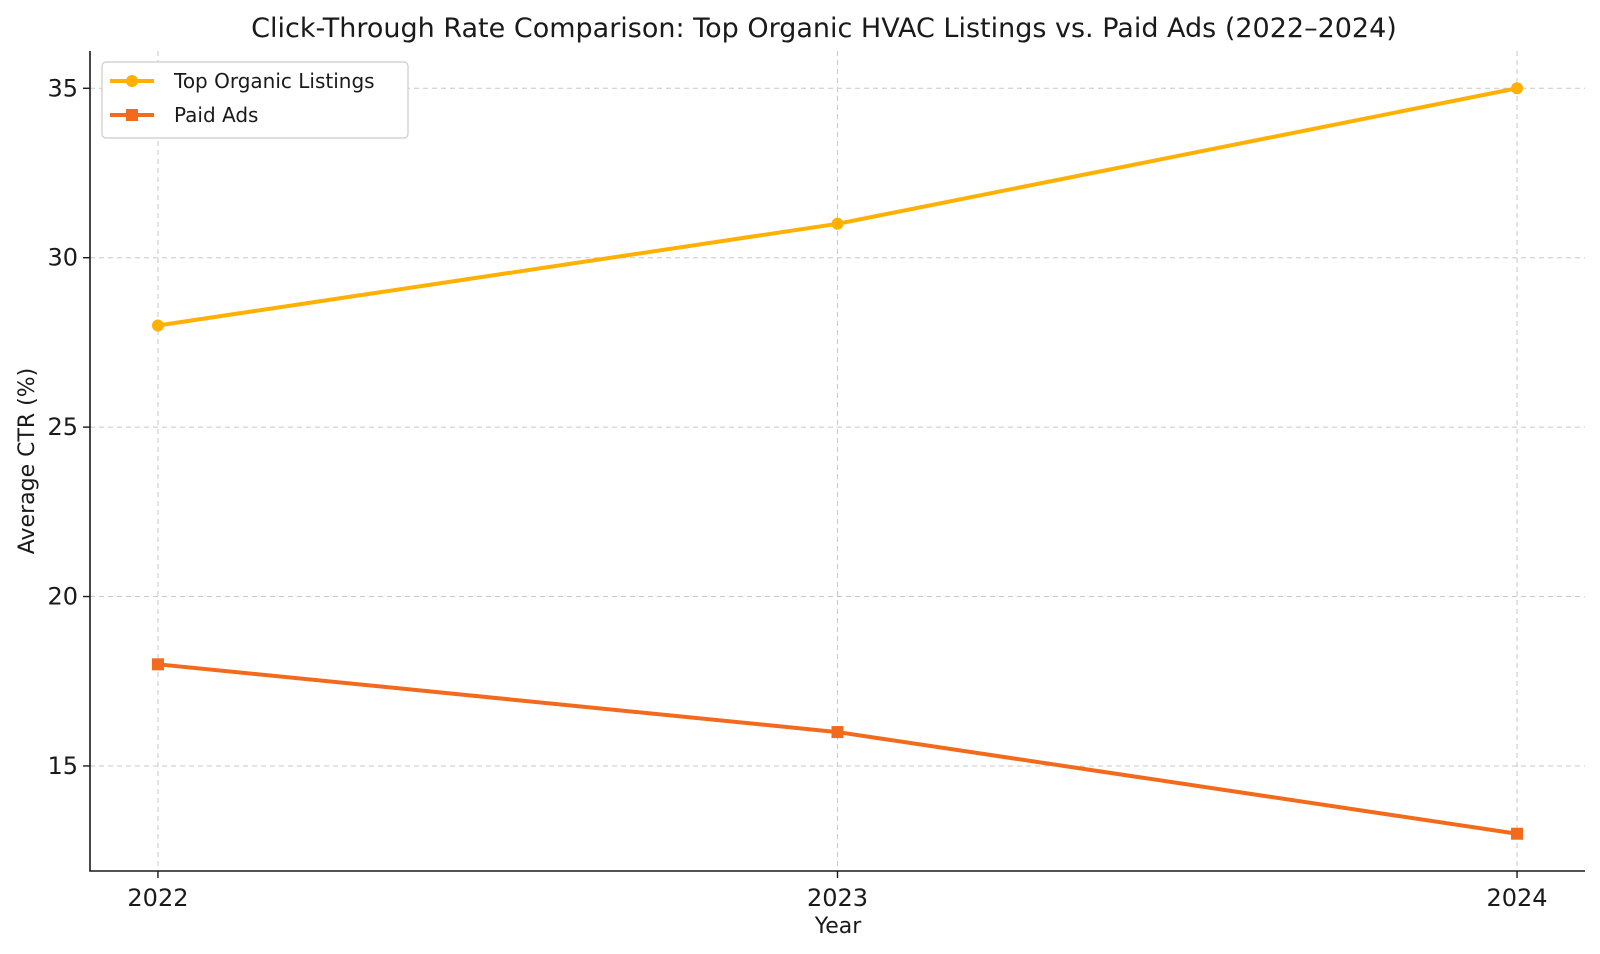 Image resolution: width=1600 pixels, height=954 pixels. I want to click on legend: Top Organic Listings Paid Ads, so click(255, 100).